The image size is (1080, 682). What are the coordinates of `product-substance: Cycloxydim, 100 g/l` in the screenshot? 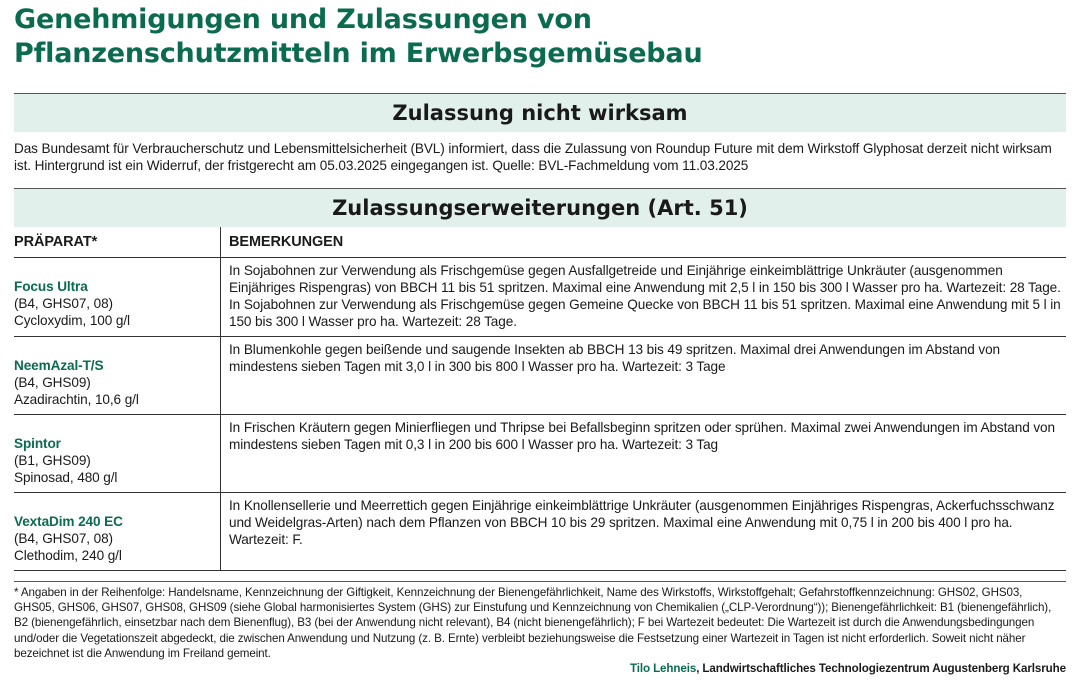 It's located at (72, 320).